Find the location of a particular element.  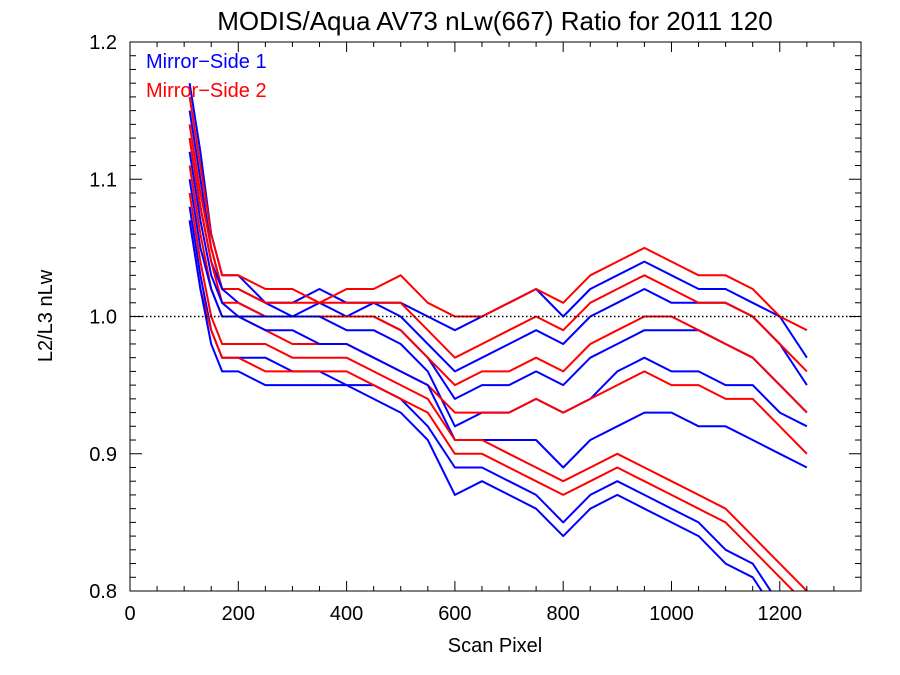

x-tick-label: 600 is located at coordinates (454, 614).